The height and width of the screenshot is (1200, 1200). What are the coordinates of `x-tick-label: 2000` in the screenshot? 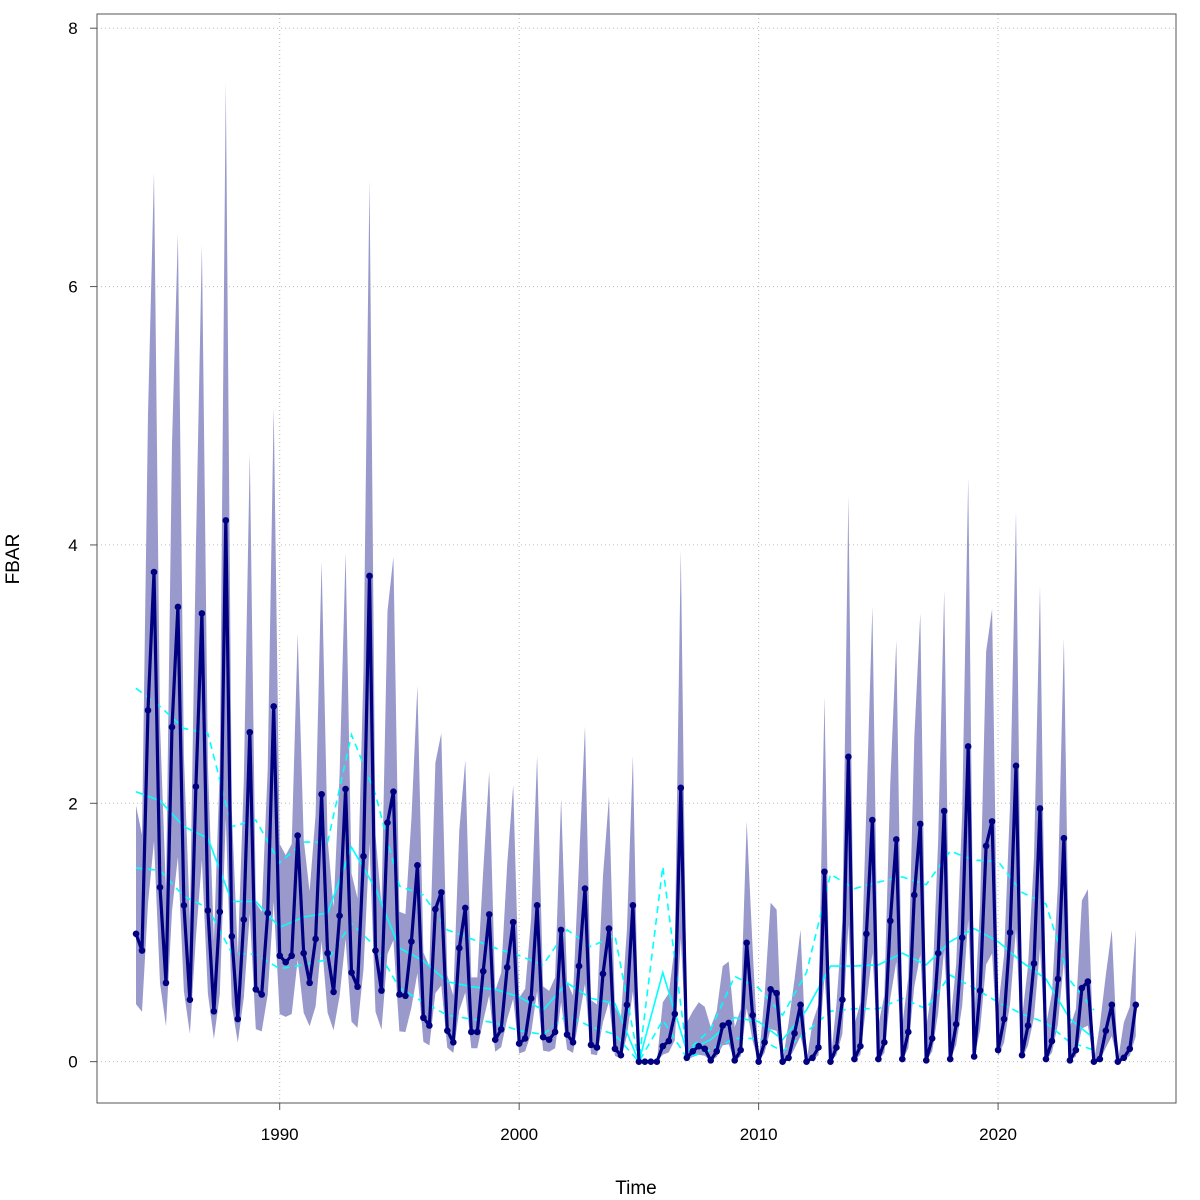 It's located at (519, 1134).